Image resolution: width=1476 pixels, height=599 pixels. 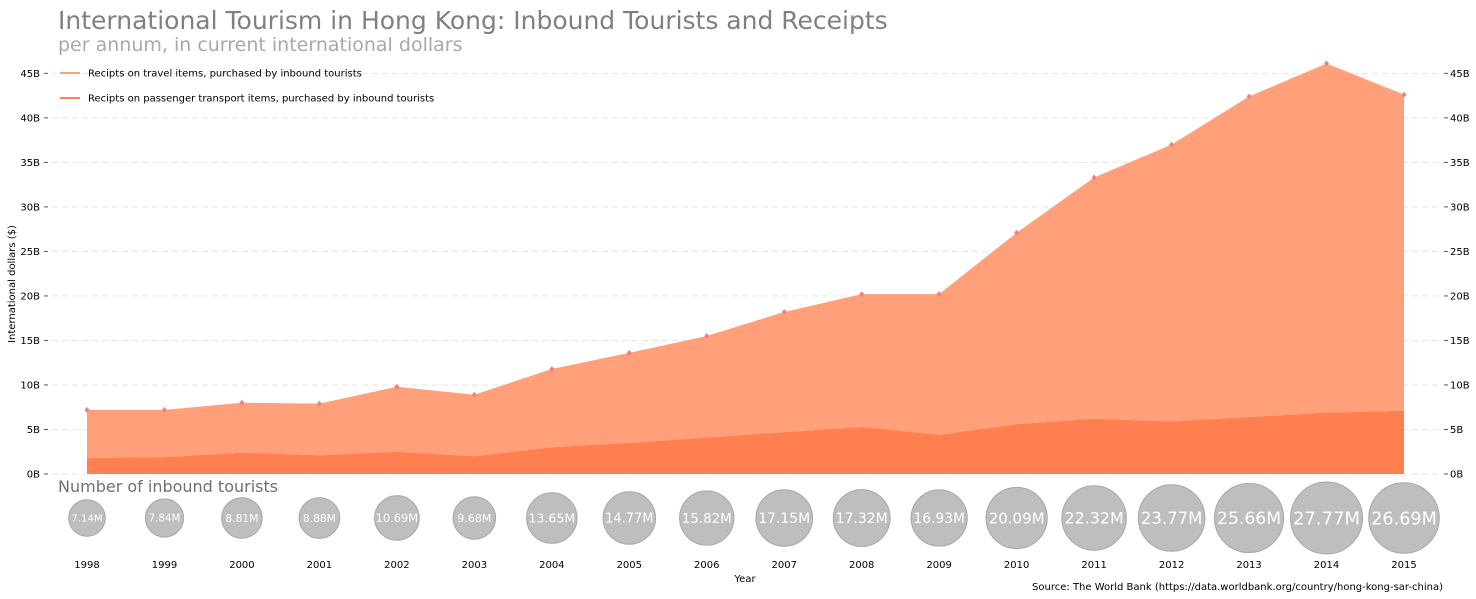 I want to click on bubble-label: 10.69M, so click(x=397, y=518).